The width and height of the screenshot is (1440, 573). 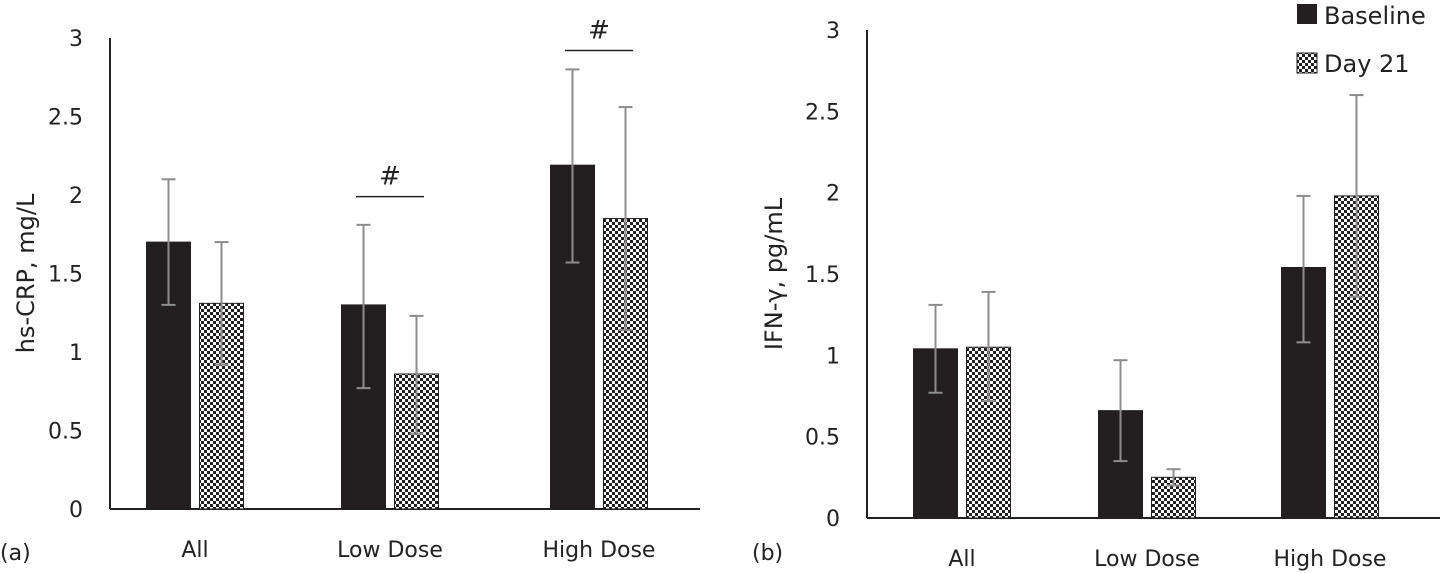 I want to click on legend-swatch-baseline, so click(x=1307, y=14).